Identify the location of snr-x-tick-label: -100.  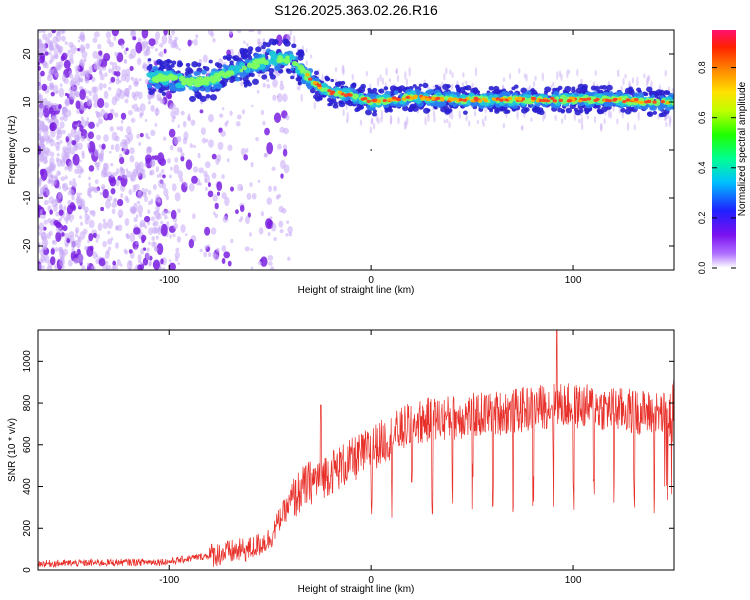
(169, 580).